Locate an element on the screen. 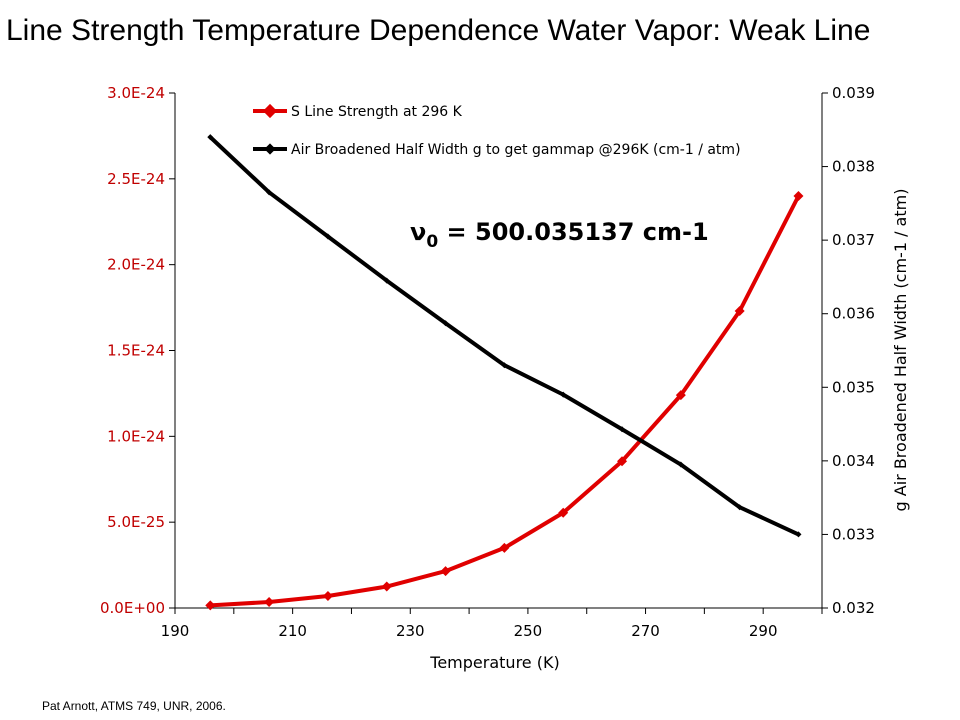 Image resolution: width=960 pixels, height=720 pixels. right-tick-label: 0.037 is located at coordinates (853, 240).